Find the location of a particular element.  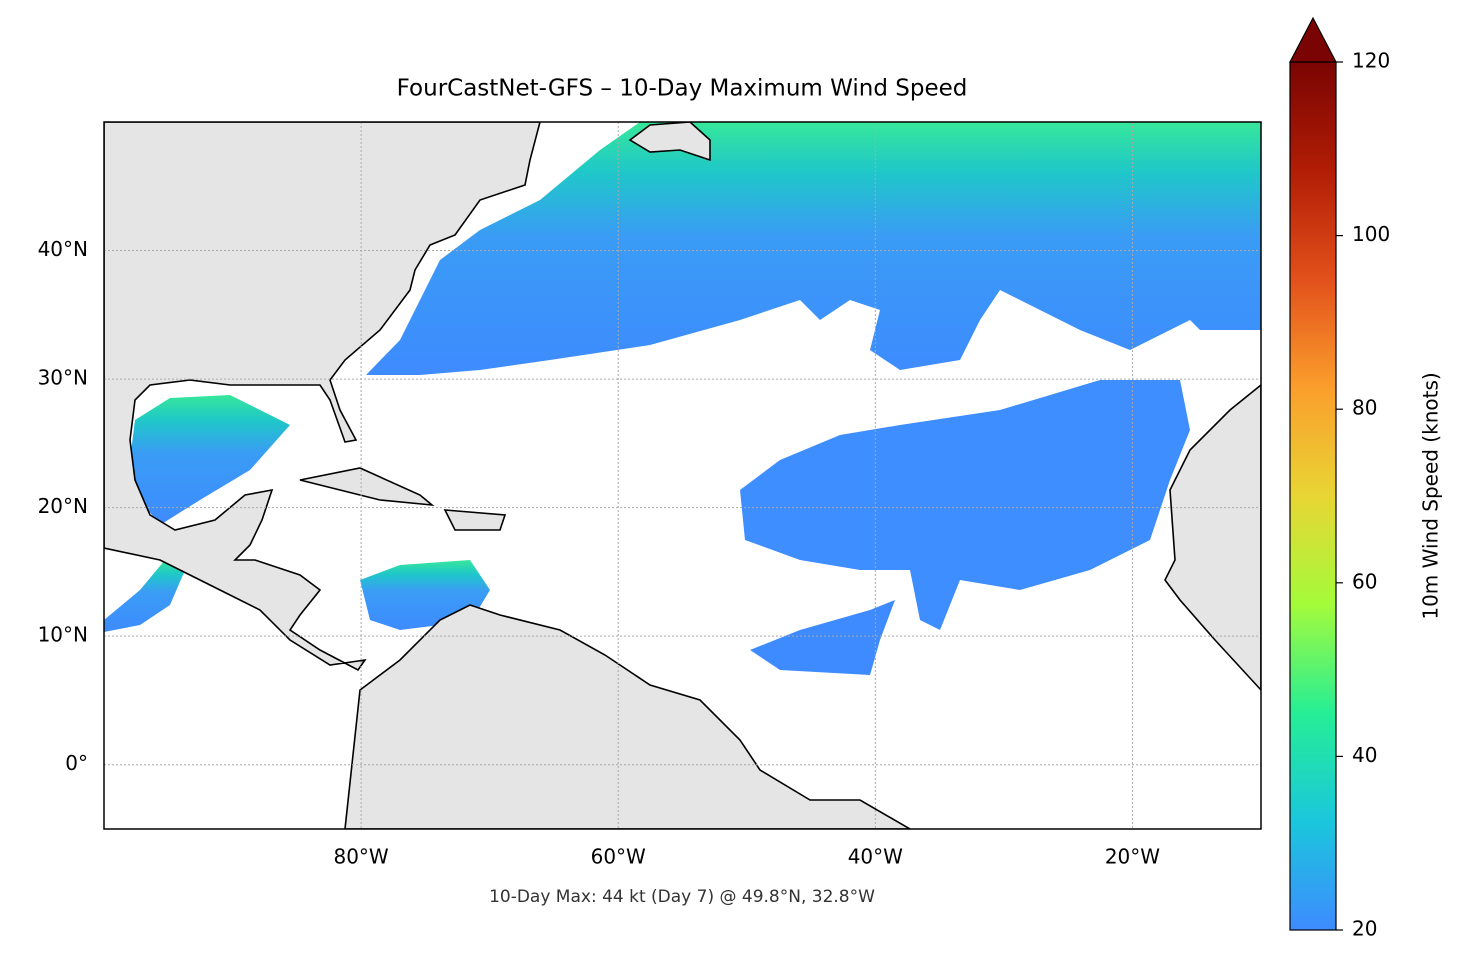

y-tick-label: 20°N is located at coordinates (63, 506).